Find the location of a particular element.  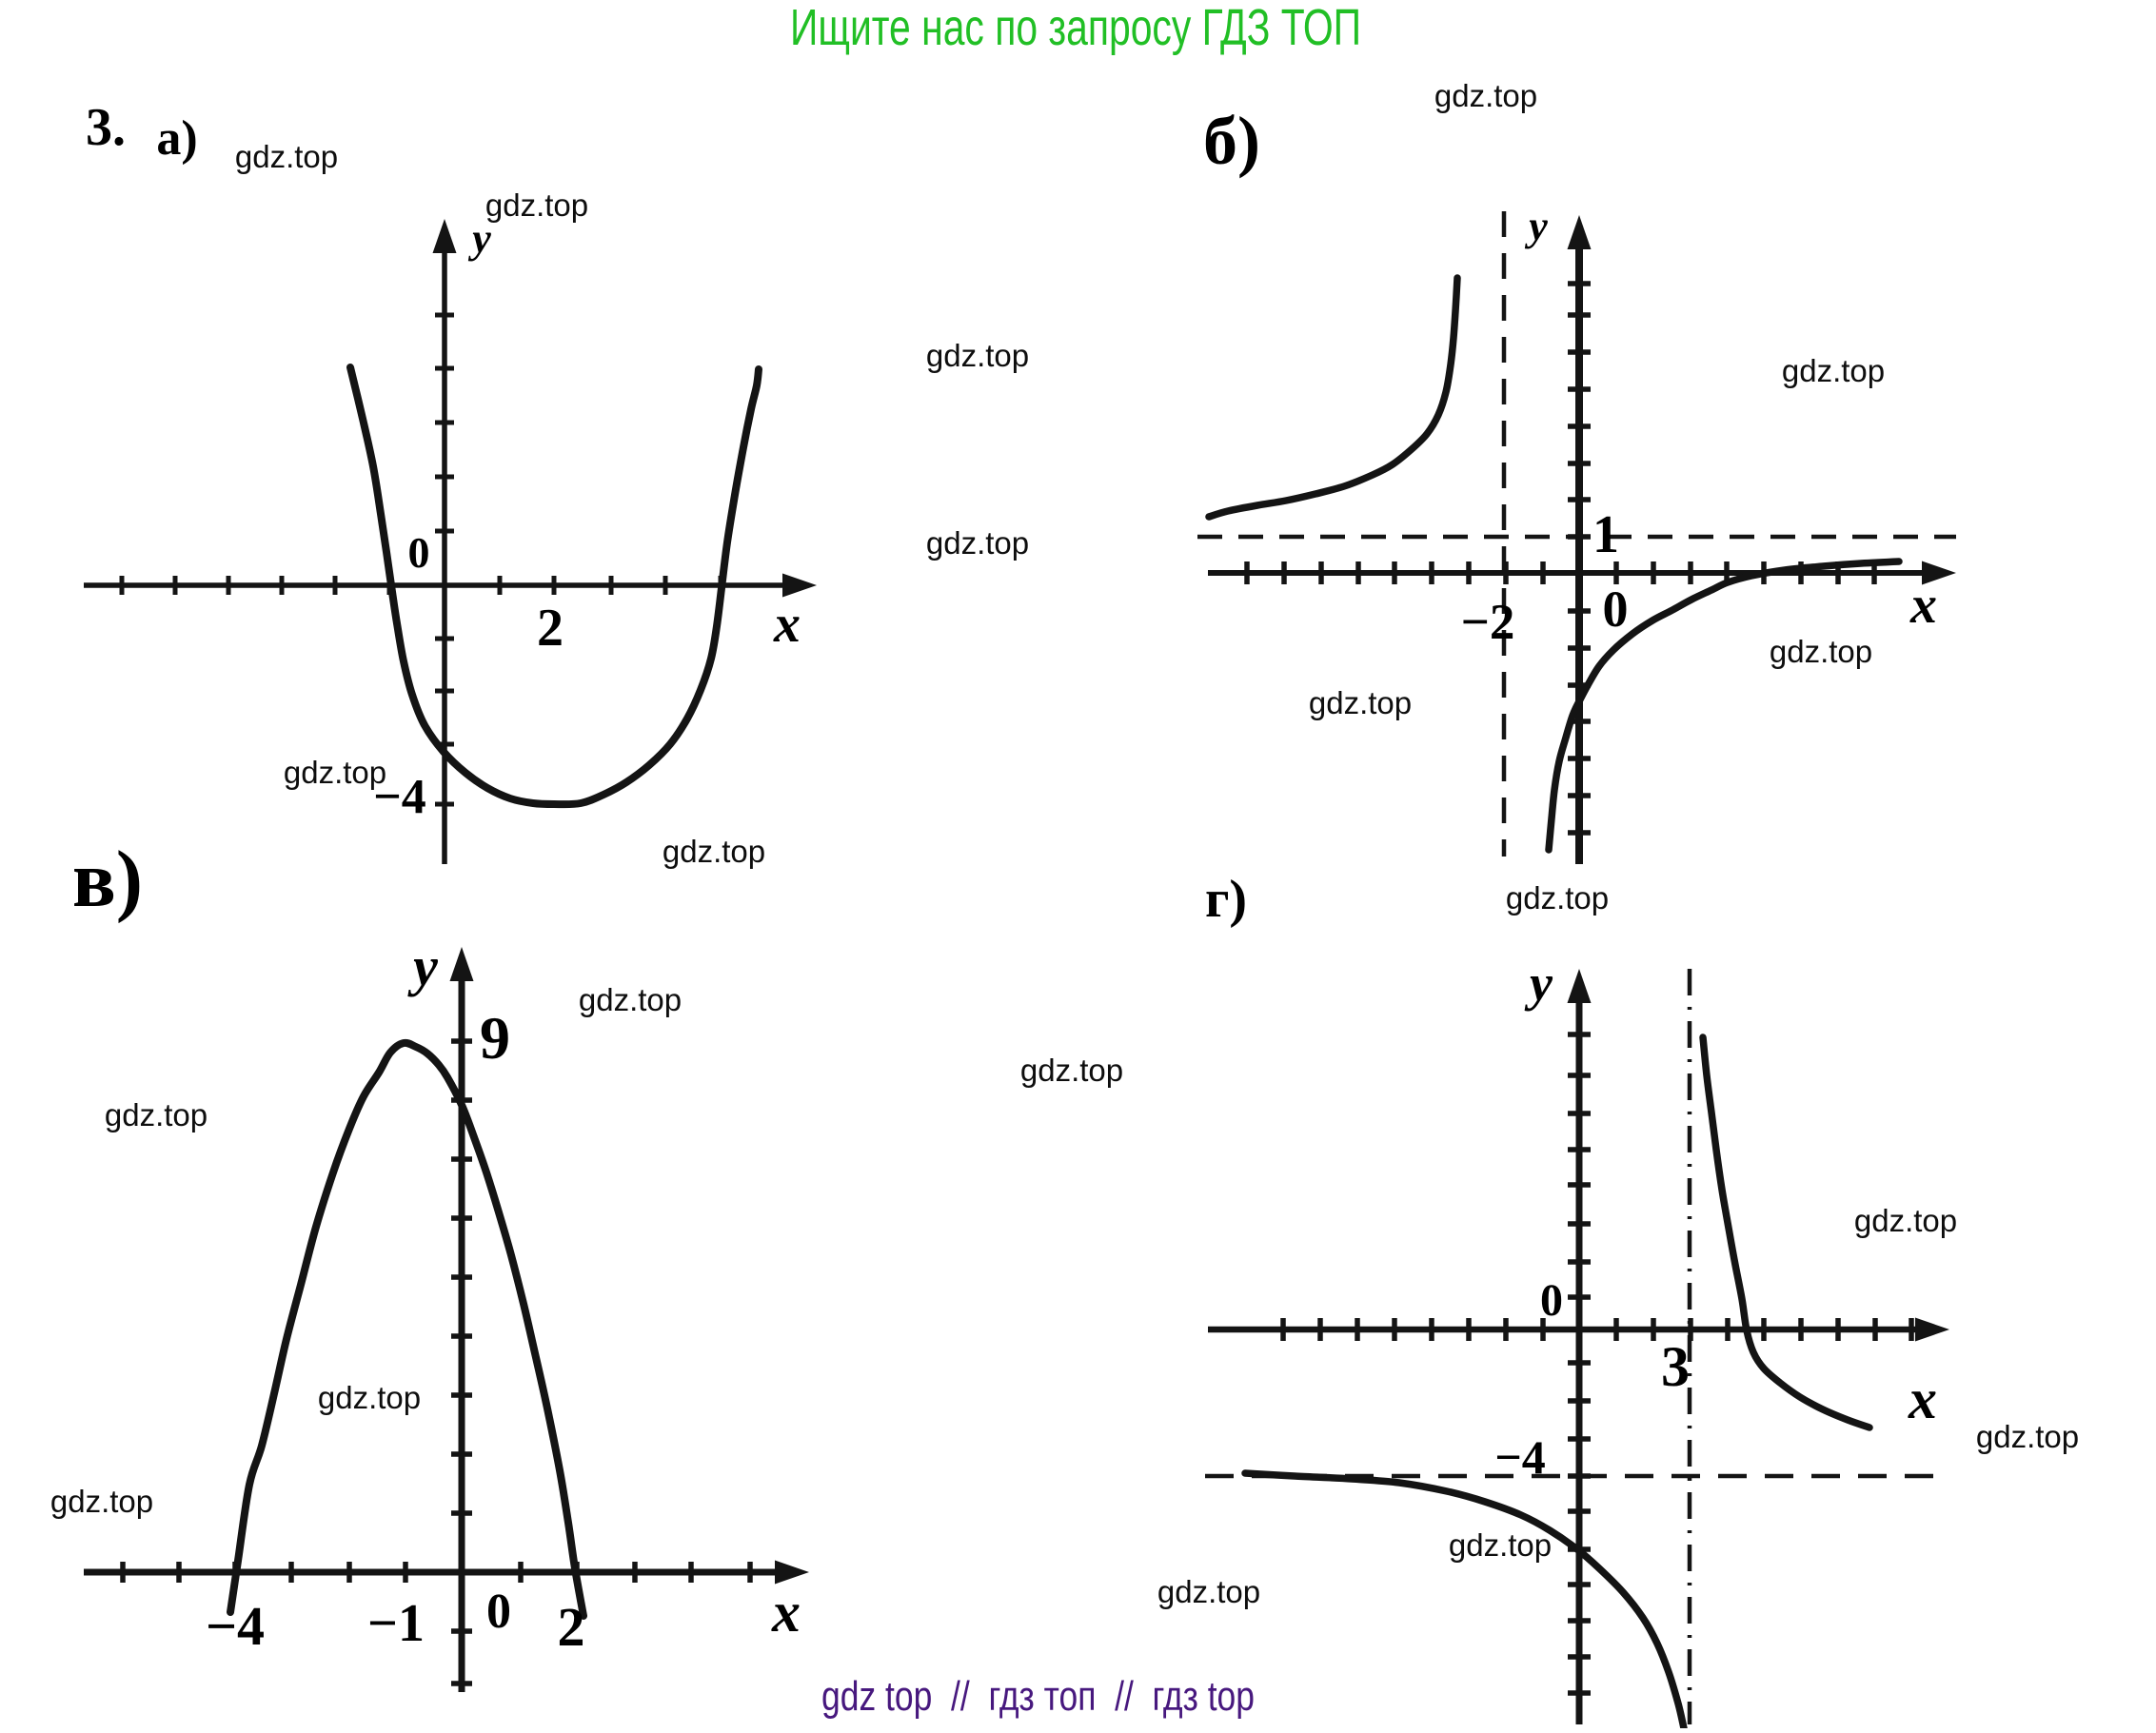

svg-text: а) is located at coordinates (176, 138).